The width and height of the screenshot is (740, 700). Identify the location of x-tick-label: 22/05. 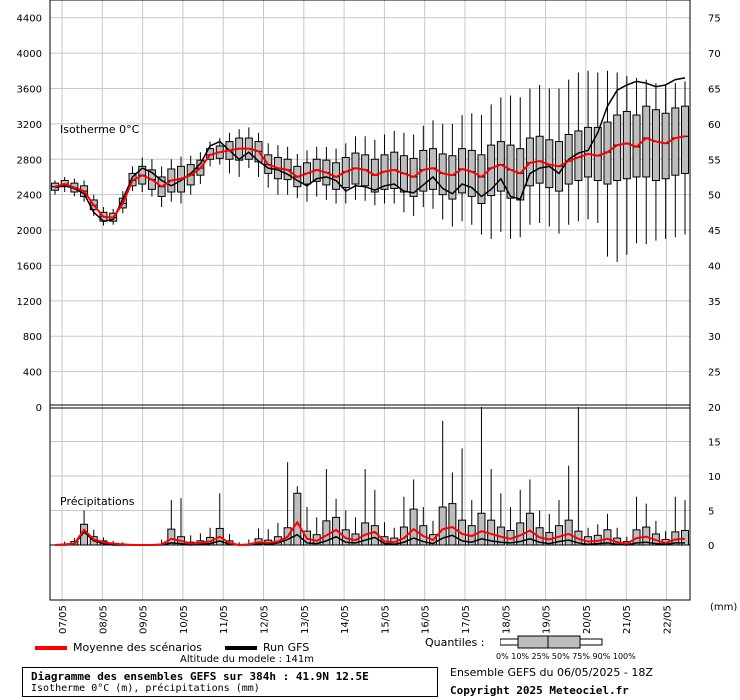
(668, 619).